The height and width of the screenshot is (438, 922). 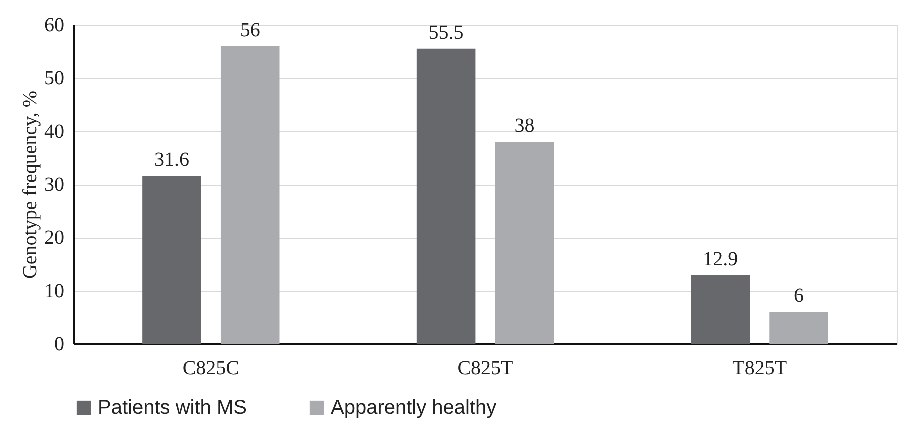 What do you see at coordinates (172, 159) in the screenshot?
I see `data-label: 31.6` at bounding box center [172, 159].